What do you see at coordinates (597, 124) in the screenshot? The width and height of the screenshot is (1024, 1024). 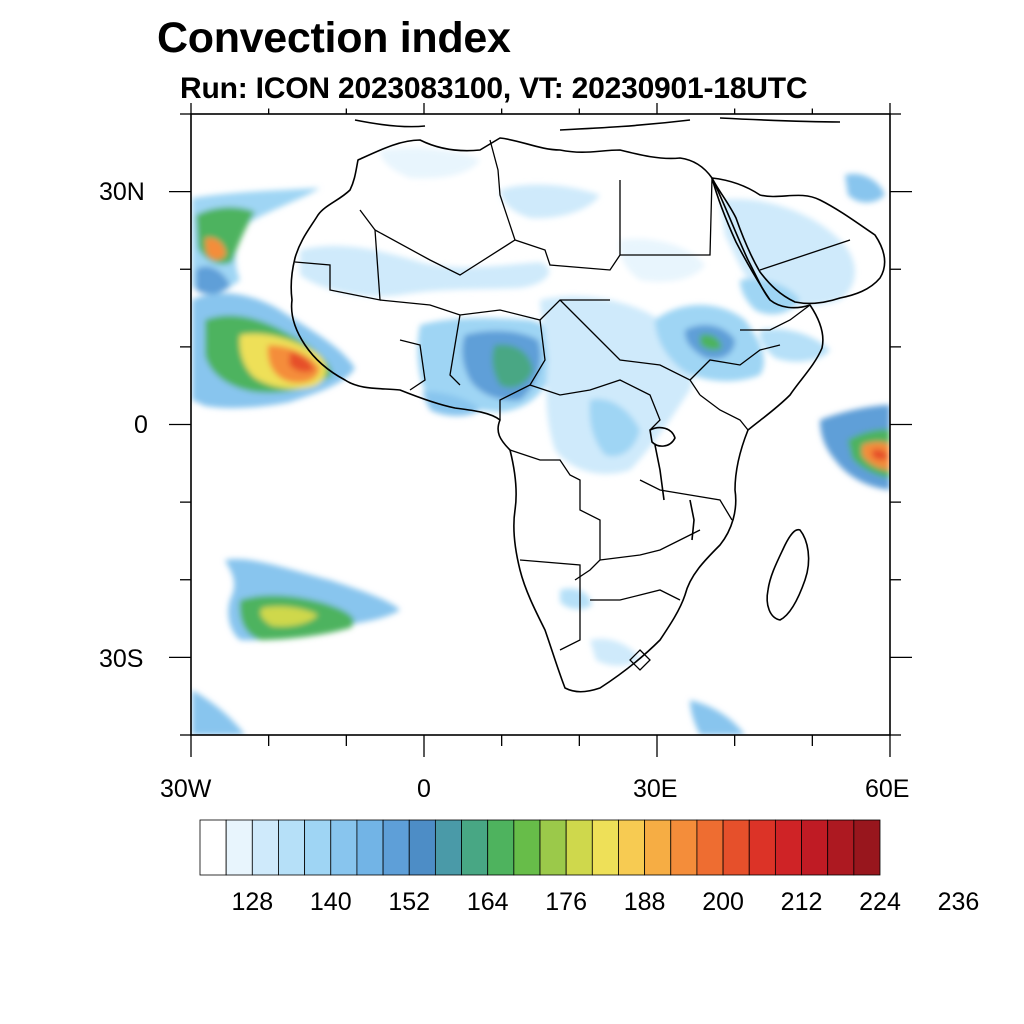 I see `mediterranean-north` at bounding box center [597, 124].